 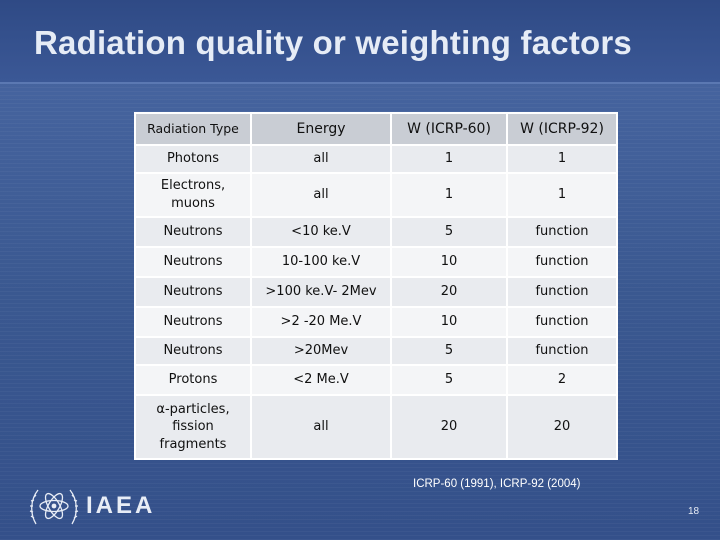 I want to click on header-radiation-type: Radiation Type, so click(x=193, y=129).